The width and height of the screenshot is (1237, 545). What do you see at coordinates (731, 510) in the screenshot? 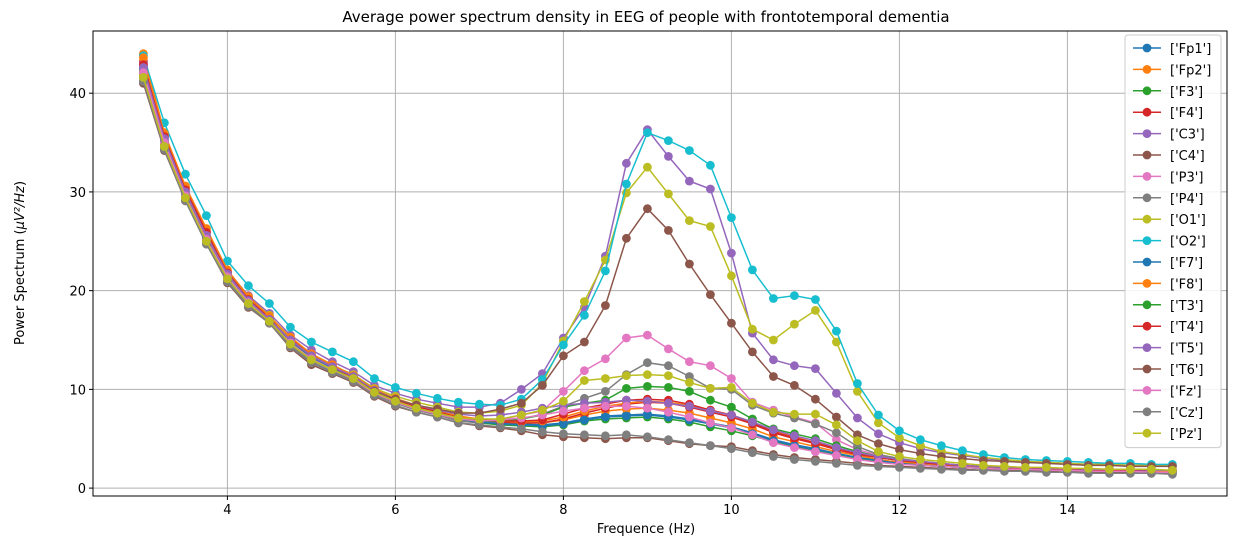
I see `x-tick-label: 10` at bounding box center [731, 510].